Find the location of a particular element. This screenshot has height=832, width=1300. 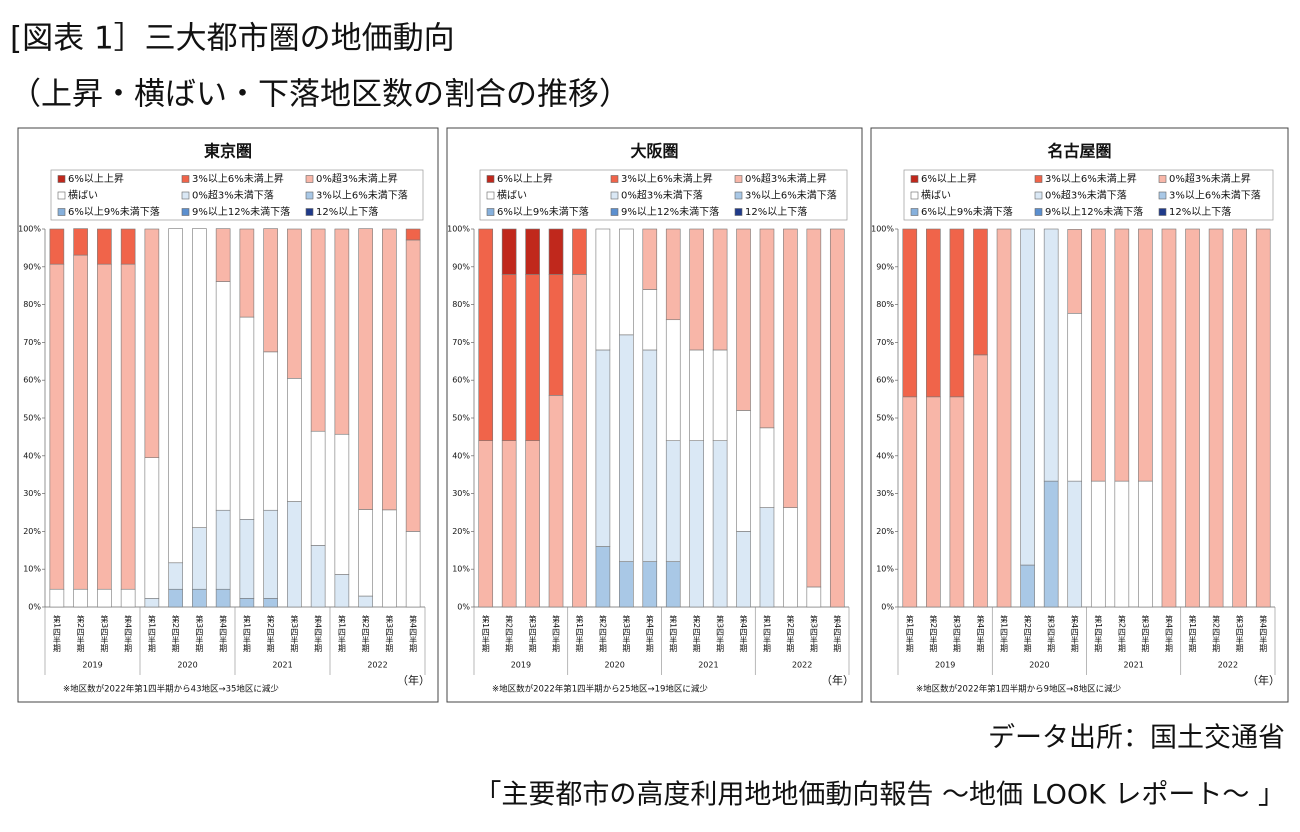

legend-label: 3%以上6%未満下落 is located at coordinates (1215, 196).